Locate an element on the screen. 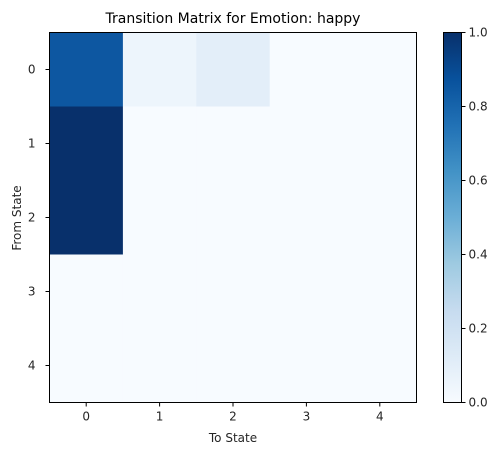 Image resolution: width=502 pixels, height=455 pixels. y-tick-label: 0 is located at coordinates (32, 70).